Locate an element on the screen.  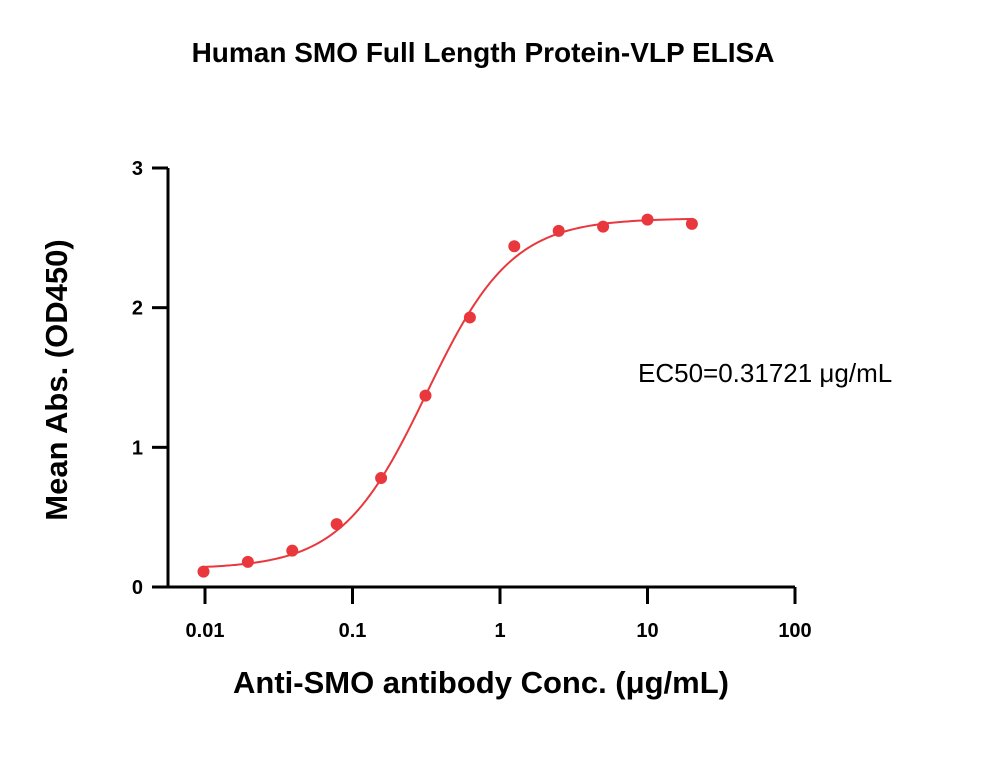
x-tick-label: 0.01 is located at coordinates (205, 631).